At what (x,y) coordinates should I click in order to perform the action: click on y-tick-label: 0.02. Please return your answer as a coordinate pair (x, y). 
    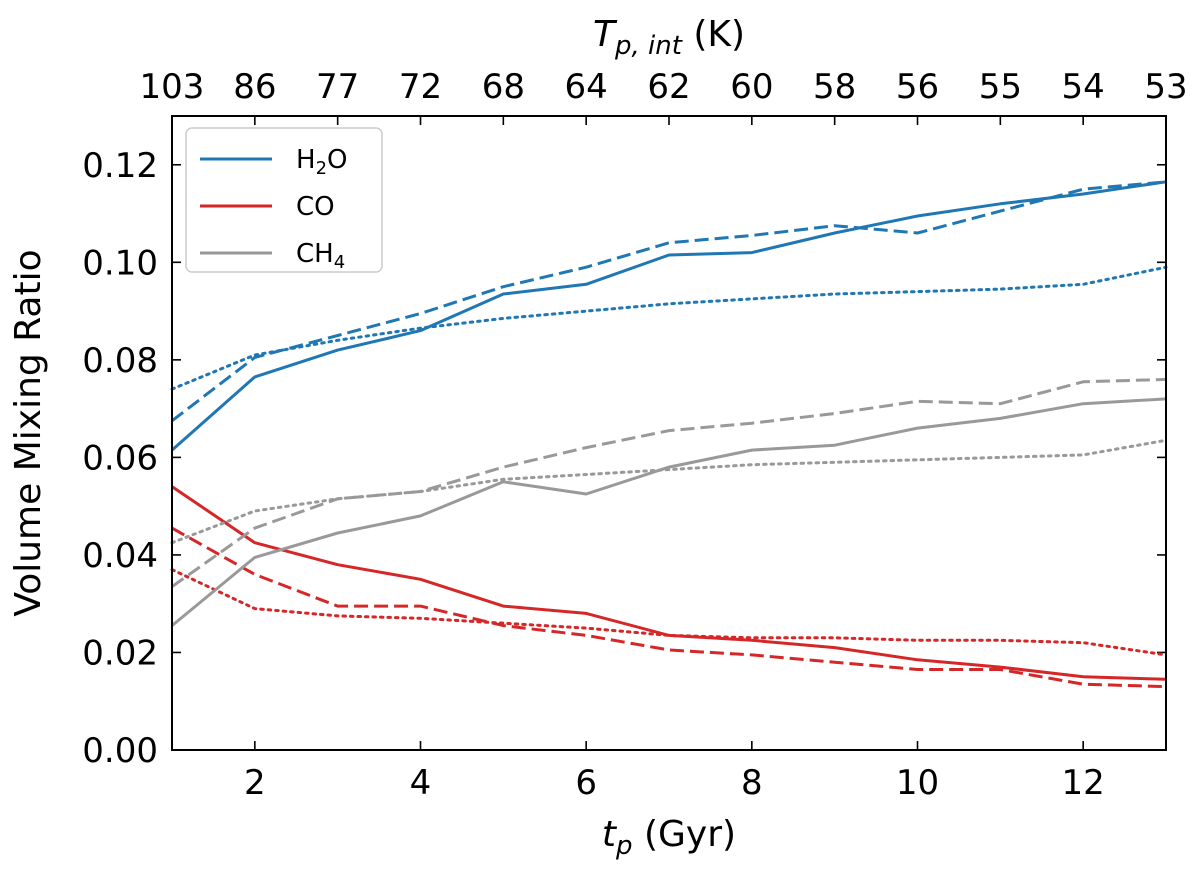
    Looking at the image, I should click on (120, 653).